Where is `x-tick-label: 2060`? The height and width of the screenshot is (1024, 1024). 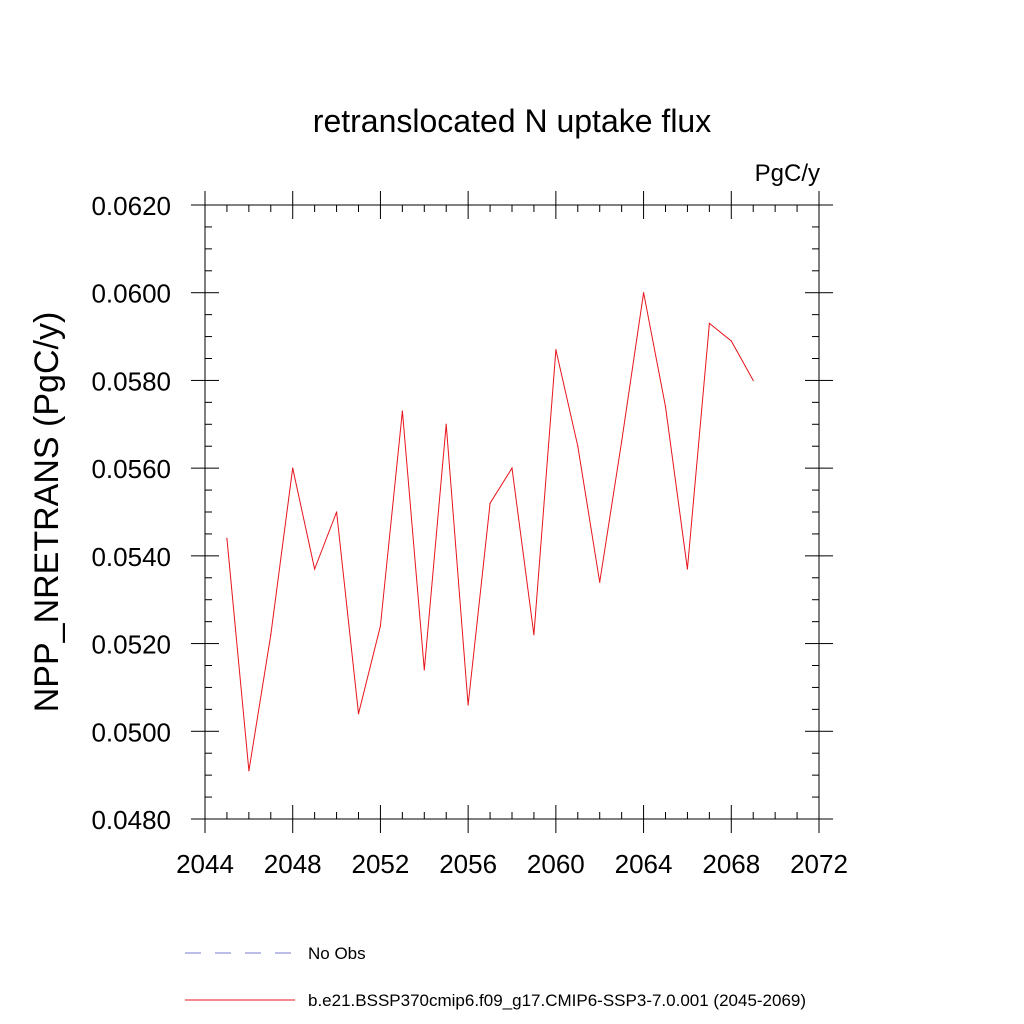 x-tick-label: 2060 is located at coordinates (556, 864).